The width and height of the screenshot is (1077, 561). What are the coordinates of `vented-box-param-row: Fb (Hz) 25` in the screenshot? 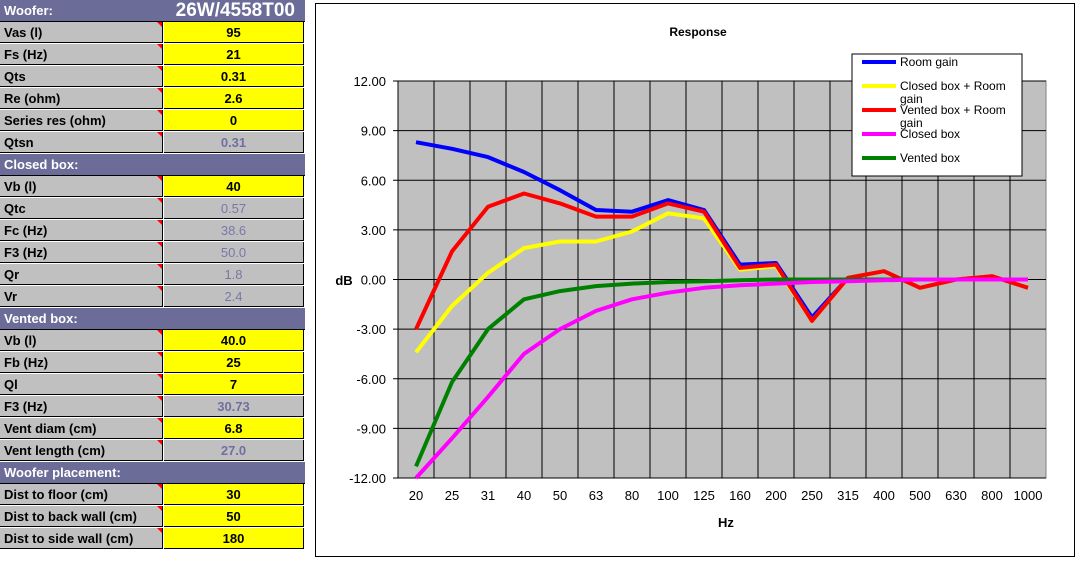 It's located at (152, 363).